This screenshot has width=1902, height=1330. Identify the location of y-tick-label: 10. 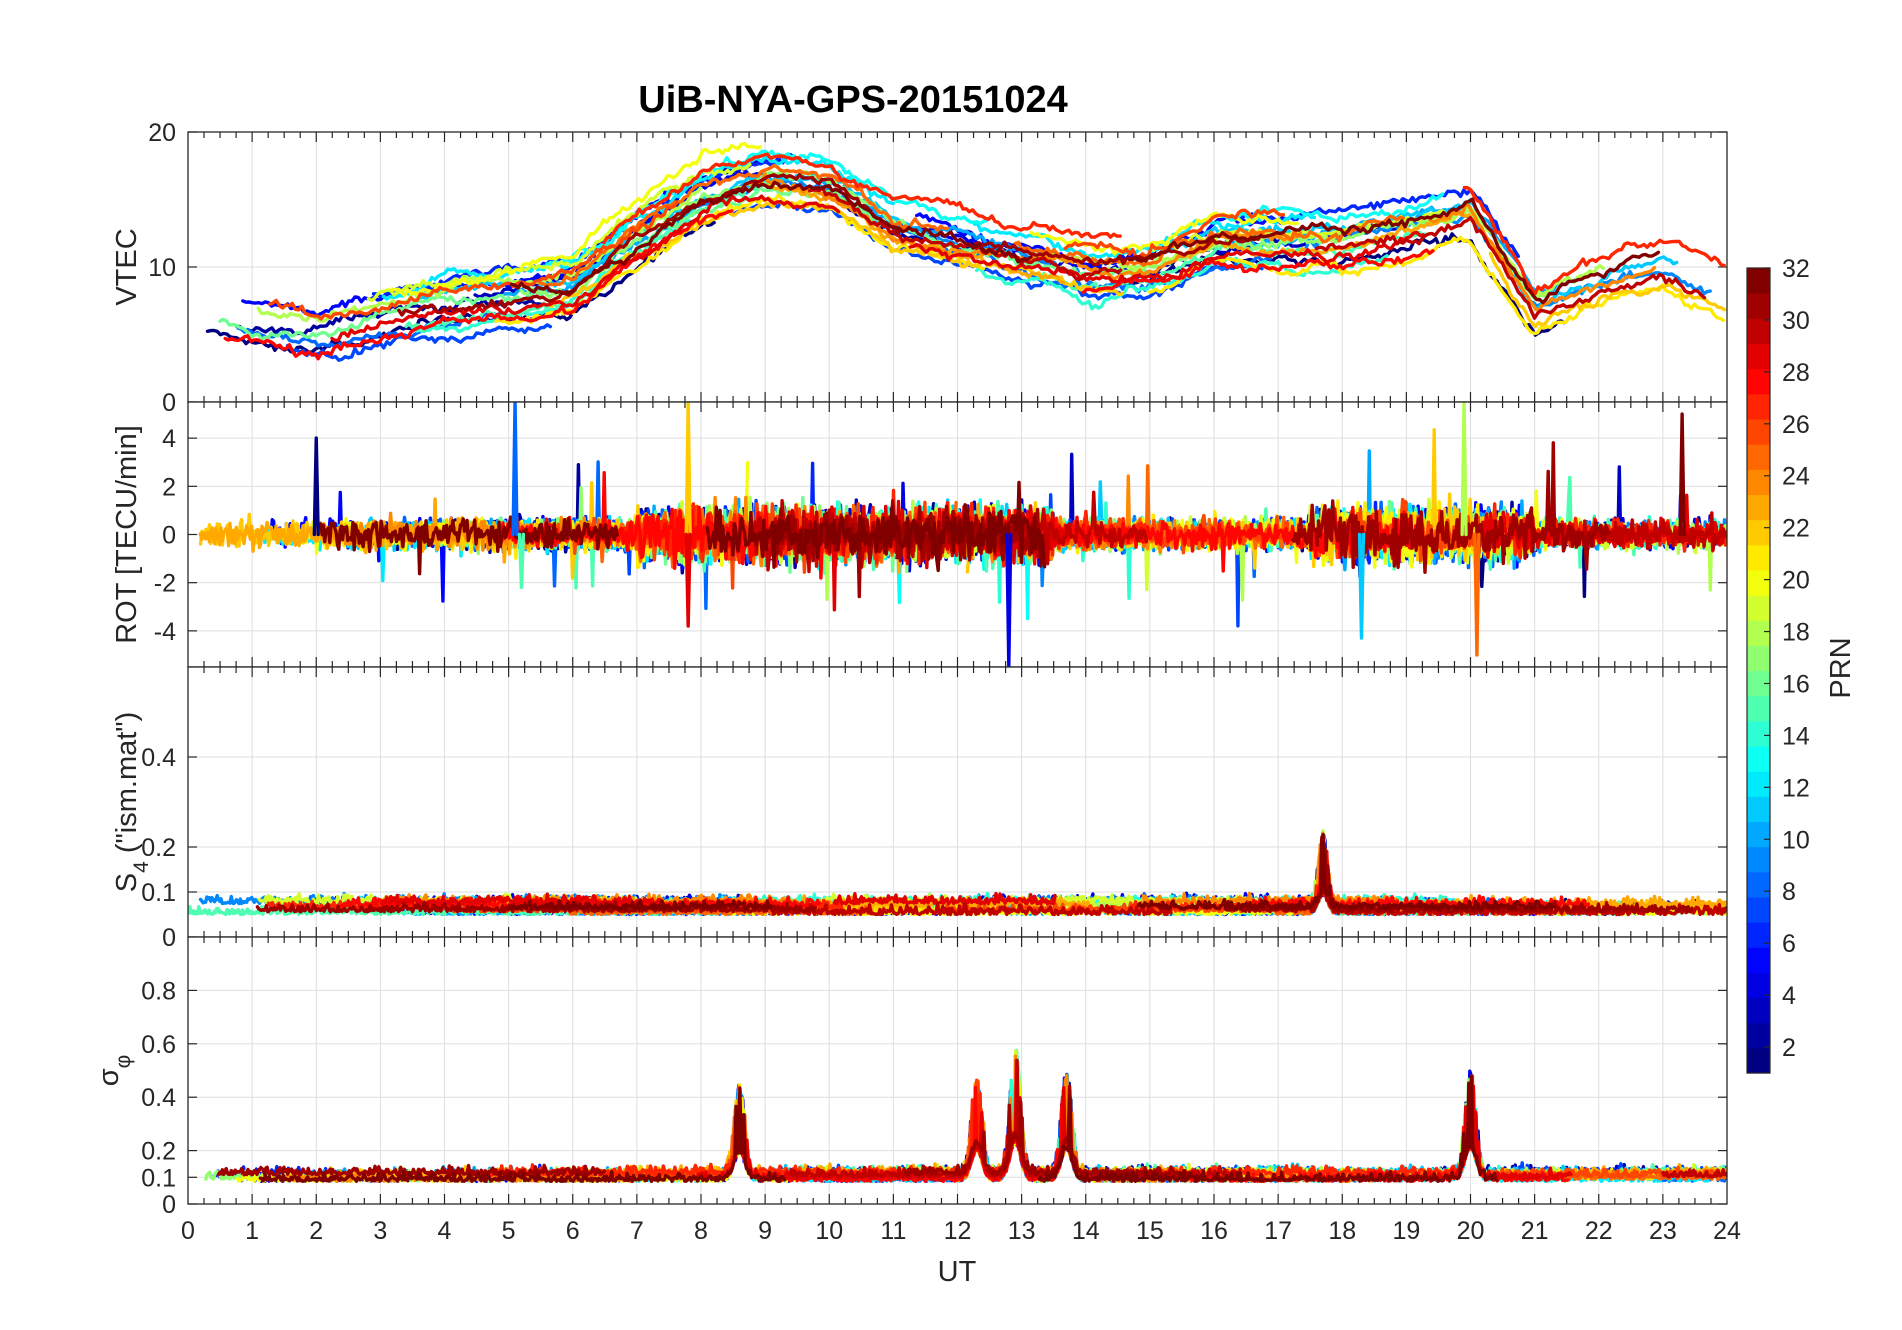
(162, 268).